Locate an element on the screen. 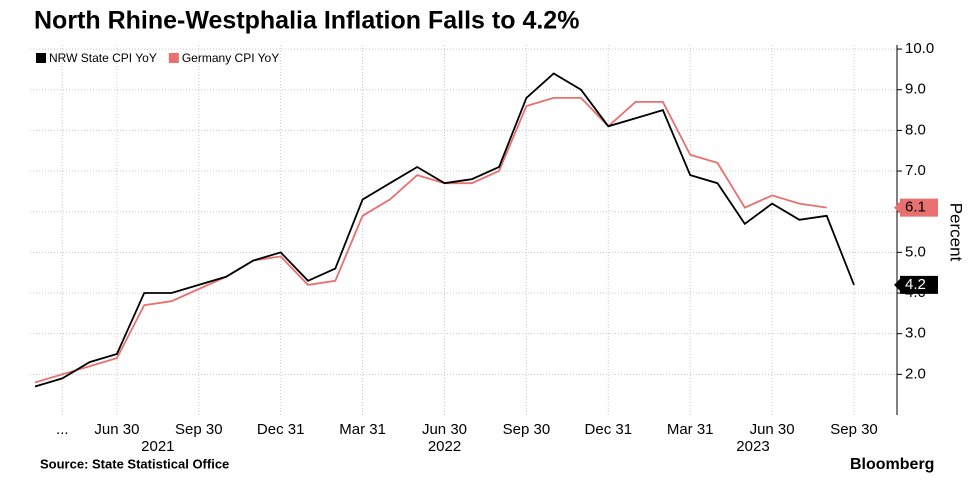  brand: Bloomberg is located at coordinates (892, 464).